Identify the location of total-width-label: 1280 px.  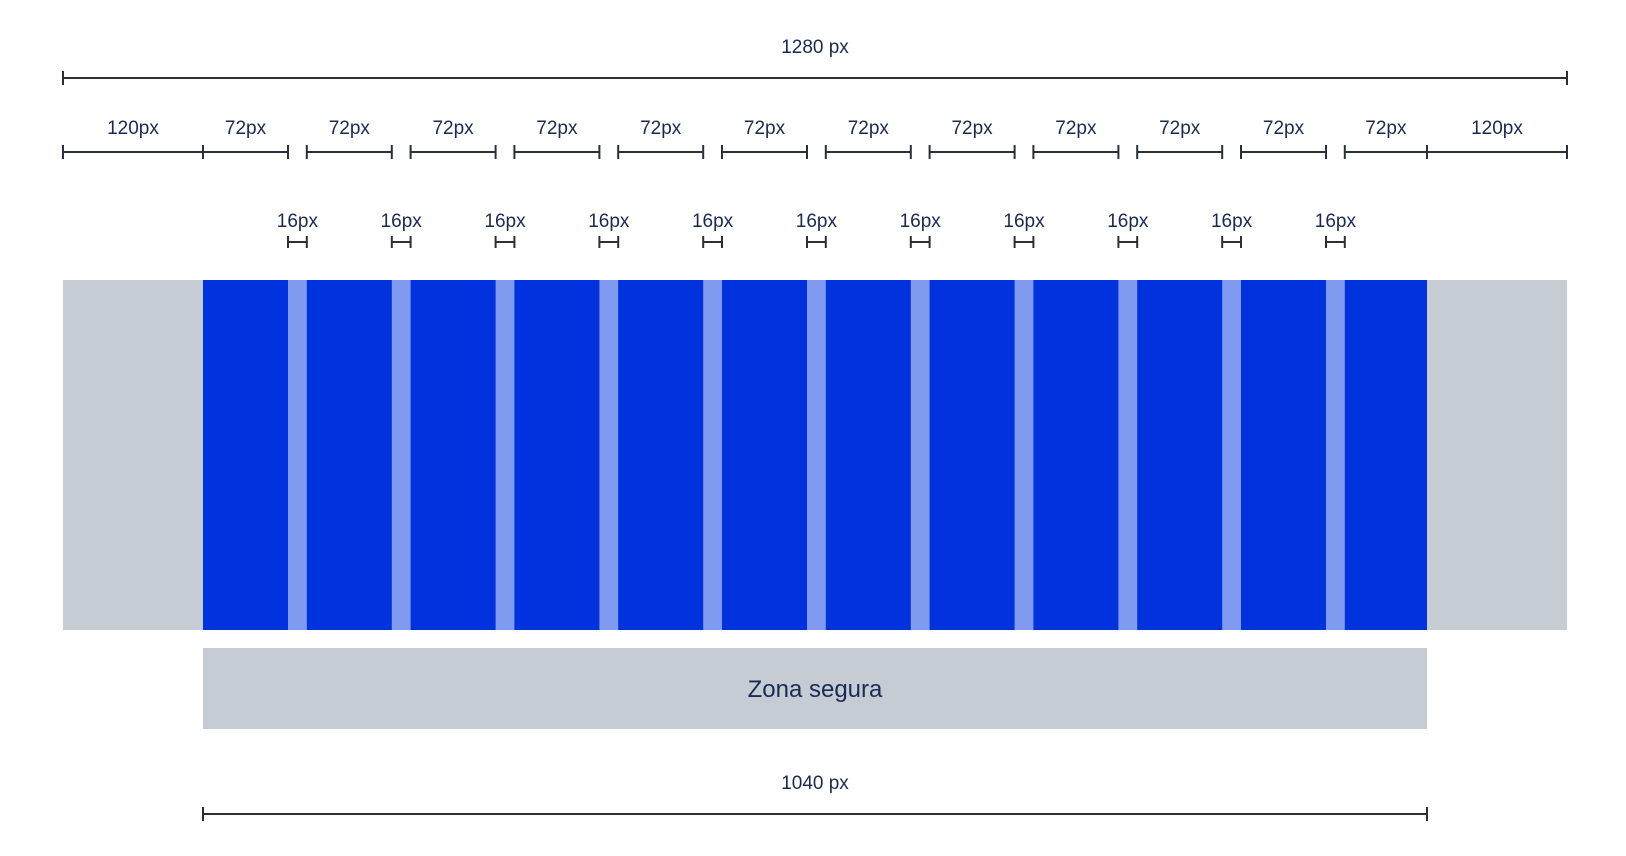
(815, 47).